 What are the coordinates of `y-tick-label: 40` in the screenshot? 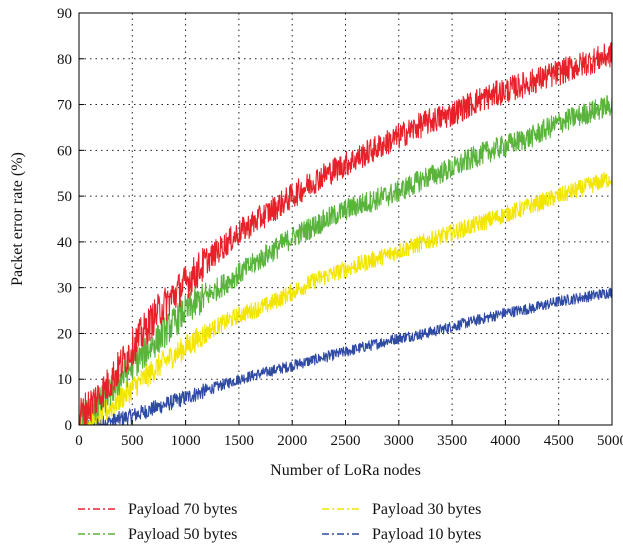 It's located at (64, 243).